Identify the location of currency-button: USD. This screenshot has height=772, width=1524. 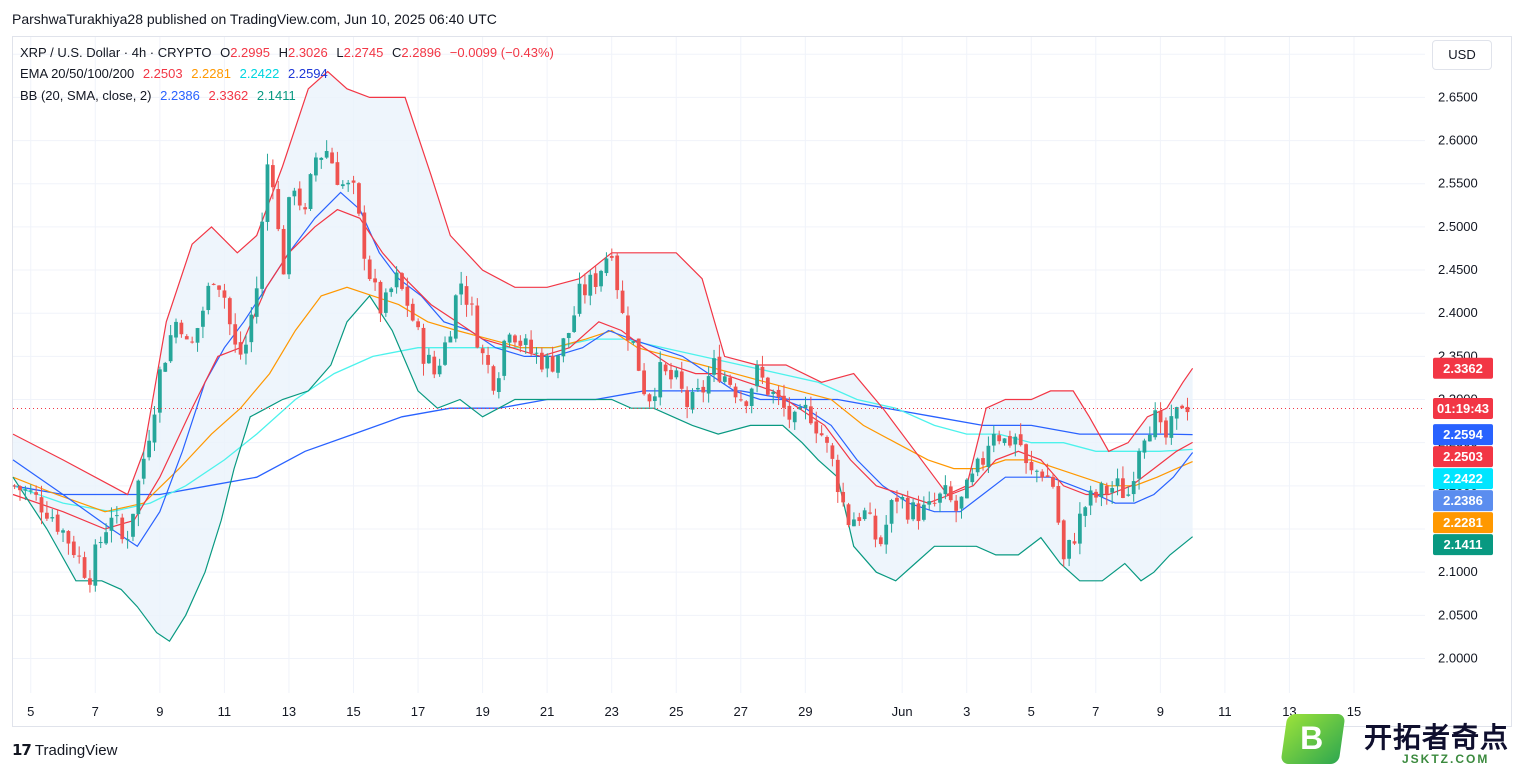
(1462, 55).